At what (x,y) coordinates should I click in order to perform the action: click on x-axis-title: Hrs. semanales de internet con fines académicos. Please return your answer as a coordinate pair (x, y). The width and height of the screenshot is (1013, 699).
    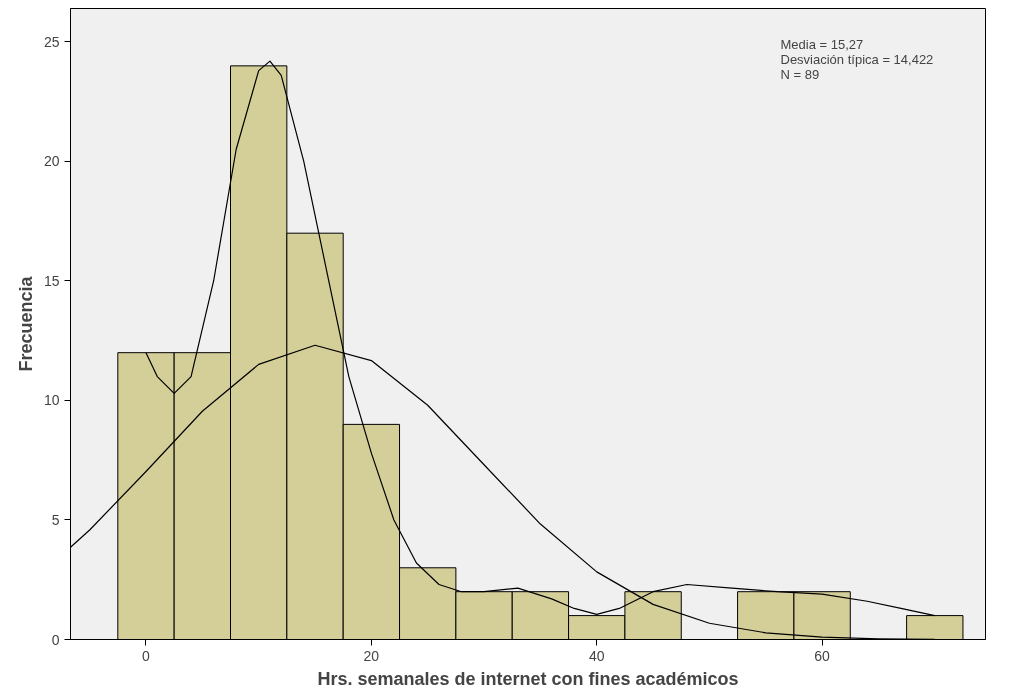
    Looking at the image, I should click on (528, 678).